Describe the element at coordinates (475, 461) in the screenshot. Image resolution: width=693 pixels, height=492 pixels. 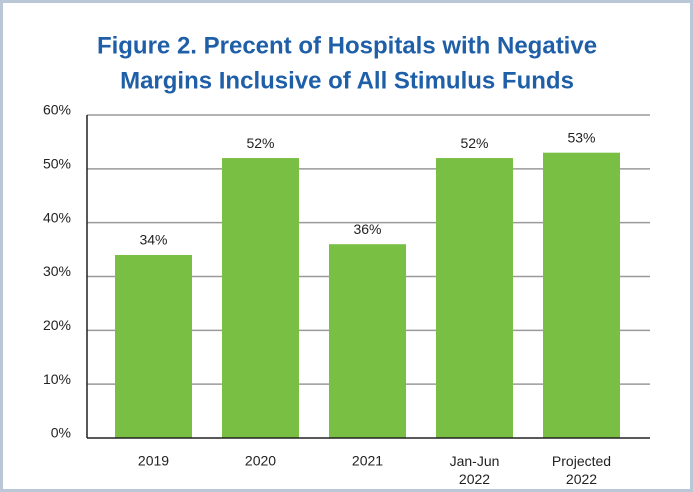
I see `x-tick-line: Jan-Jun` at that location.